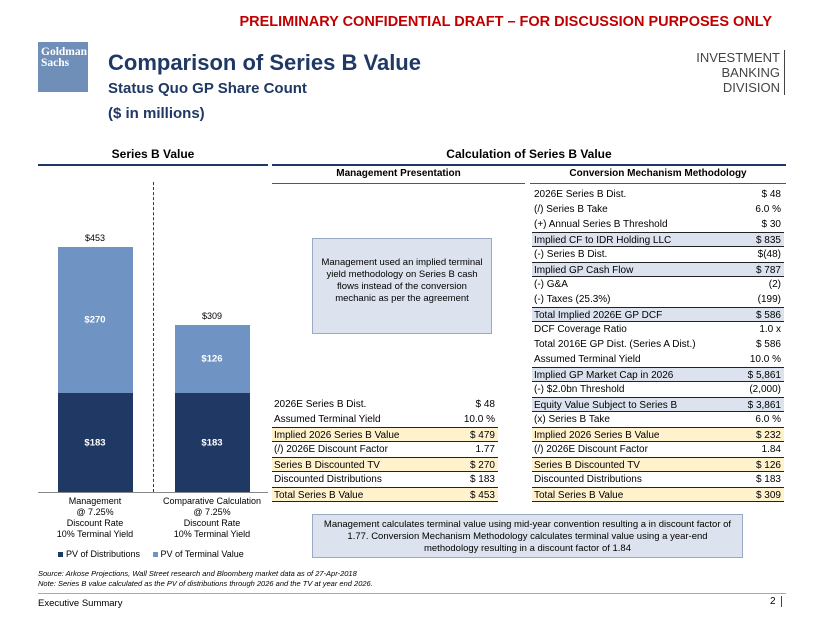 The width and height of the screenshot is (822, 635). Describe the element at coordinates (320, 404) in the screenshot. I see `management-table-row-label: 2026E Series B Dist.` at that location.